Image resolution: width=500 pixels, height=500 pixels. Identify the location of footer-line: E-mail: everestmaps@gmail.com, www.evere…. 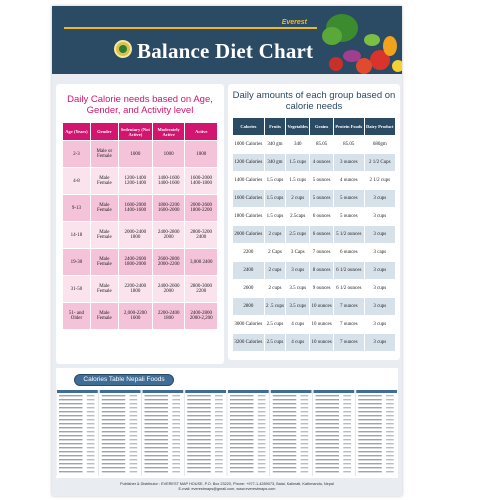
(227, 489).